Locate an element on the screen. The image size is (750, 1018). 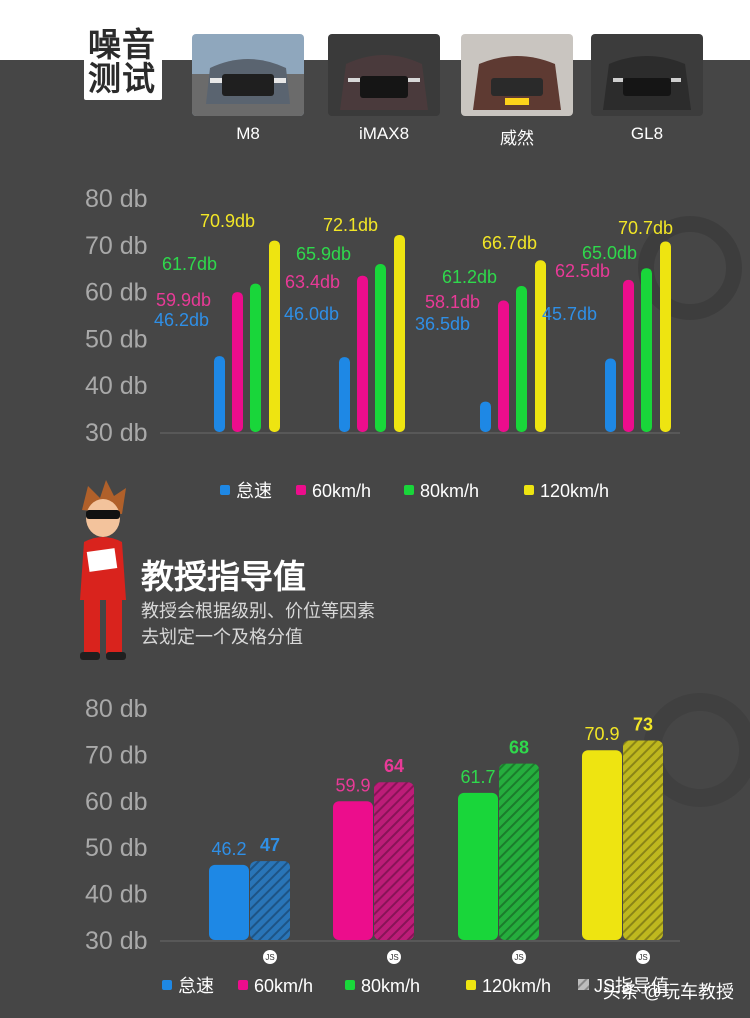
data-label: 58.1db is located at coordinates (452, 302).